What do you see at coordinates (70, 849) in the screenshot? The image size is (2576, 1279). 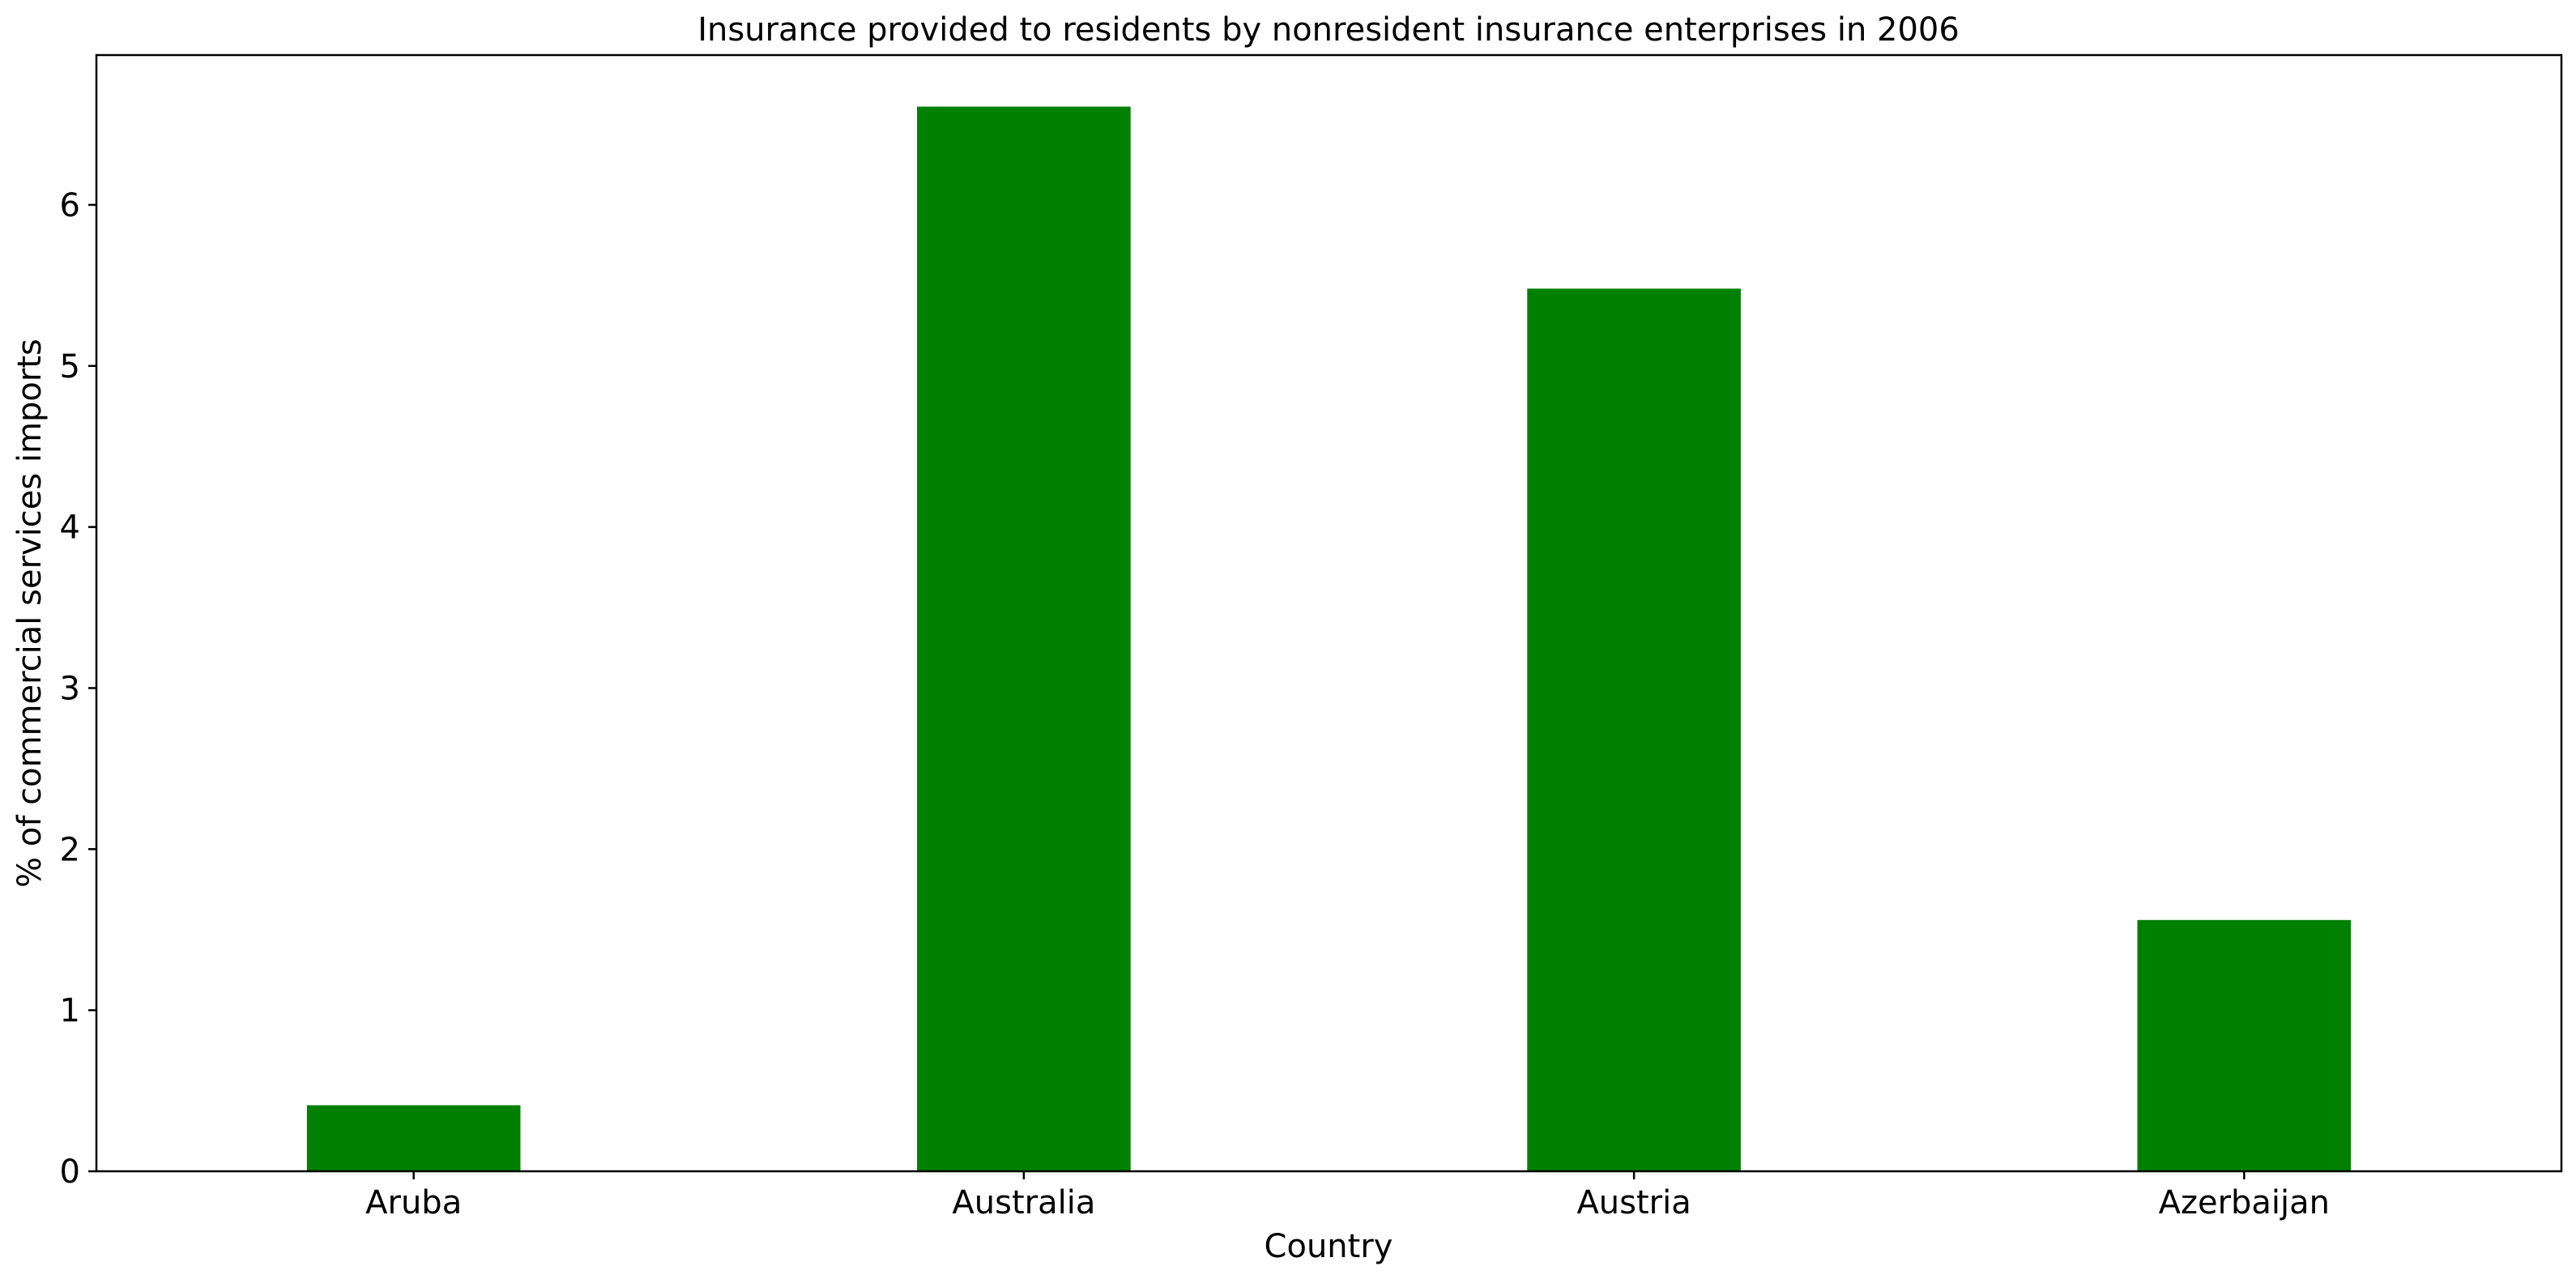 I see `y-tick-label: 2` at bounding box center [70, 849].